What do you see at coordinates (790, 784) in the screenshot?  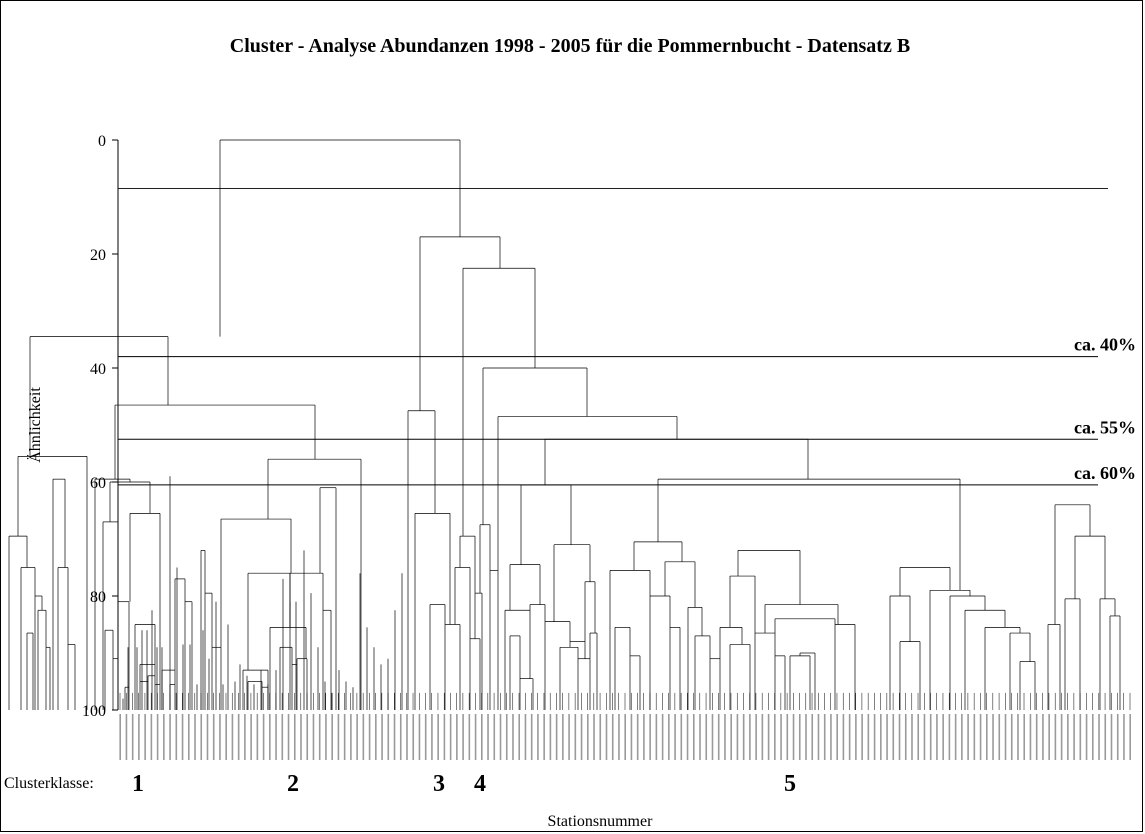 I see `cluster-class-5: 5` at bounding box center [790, 784].